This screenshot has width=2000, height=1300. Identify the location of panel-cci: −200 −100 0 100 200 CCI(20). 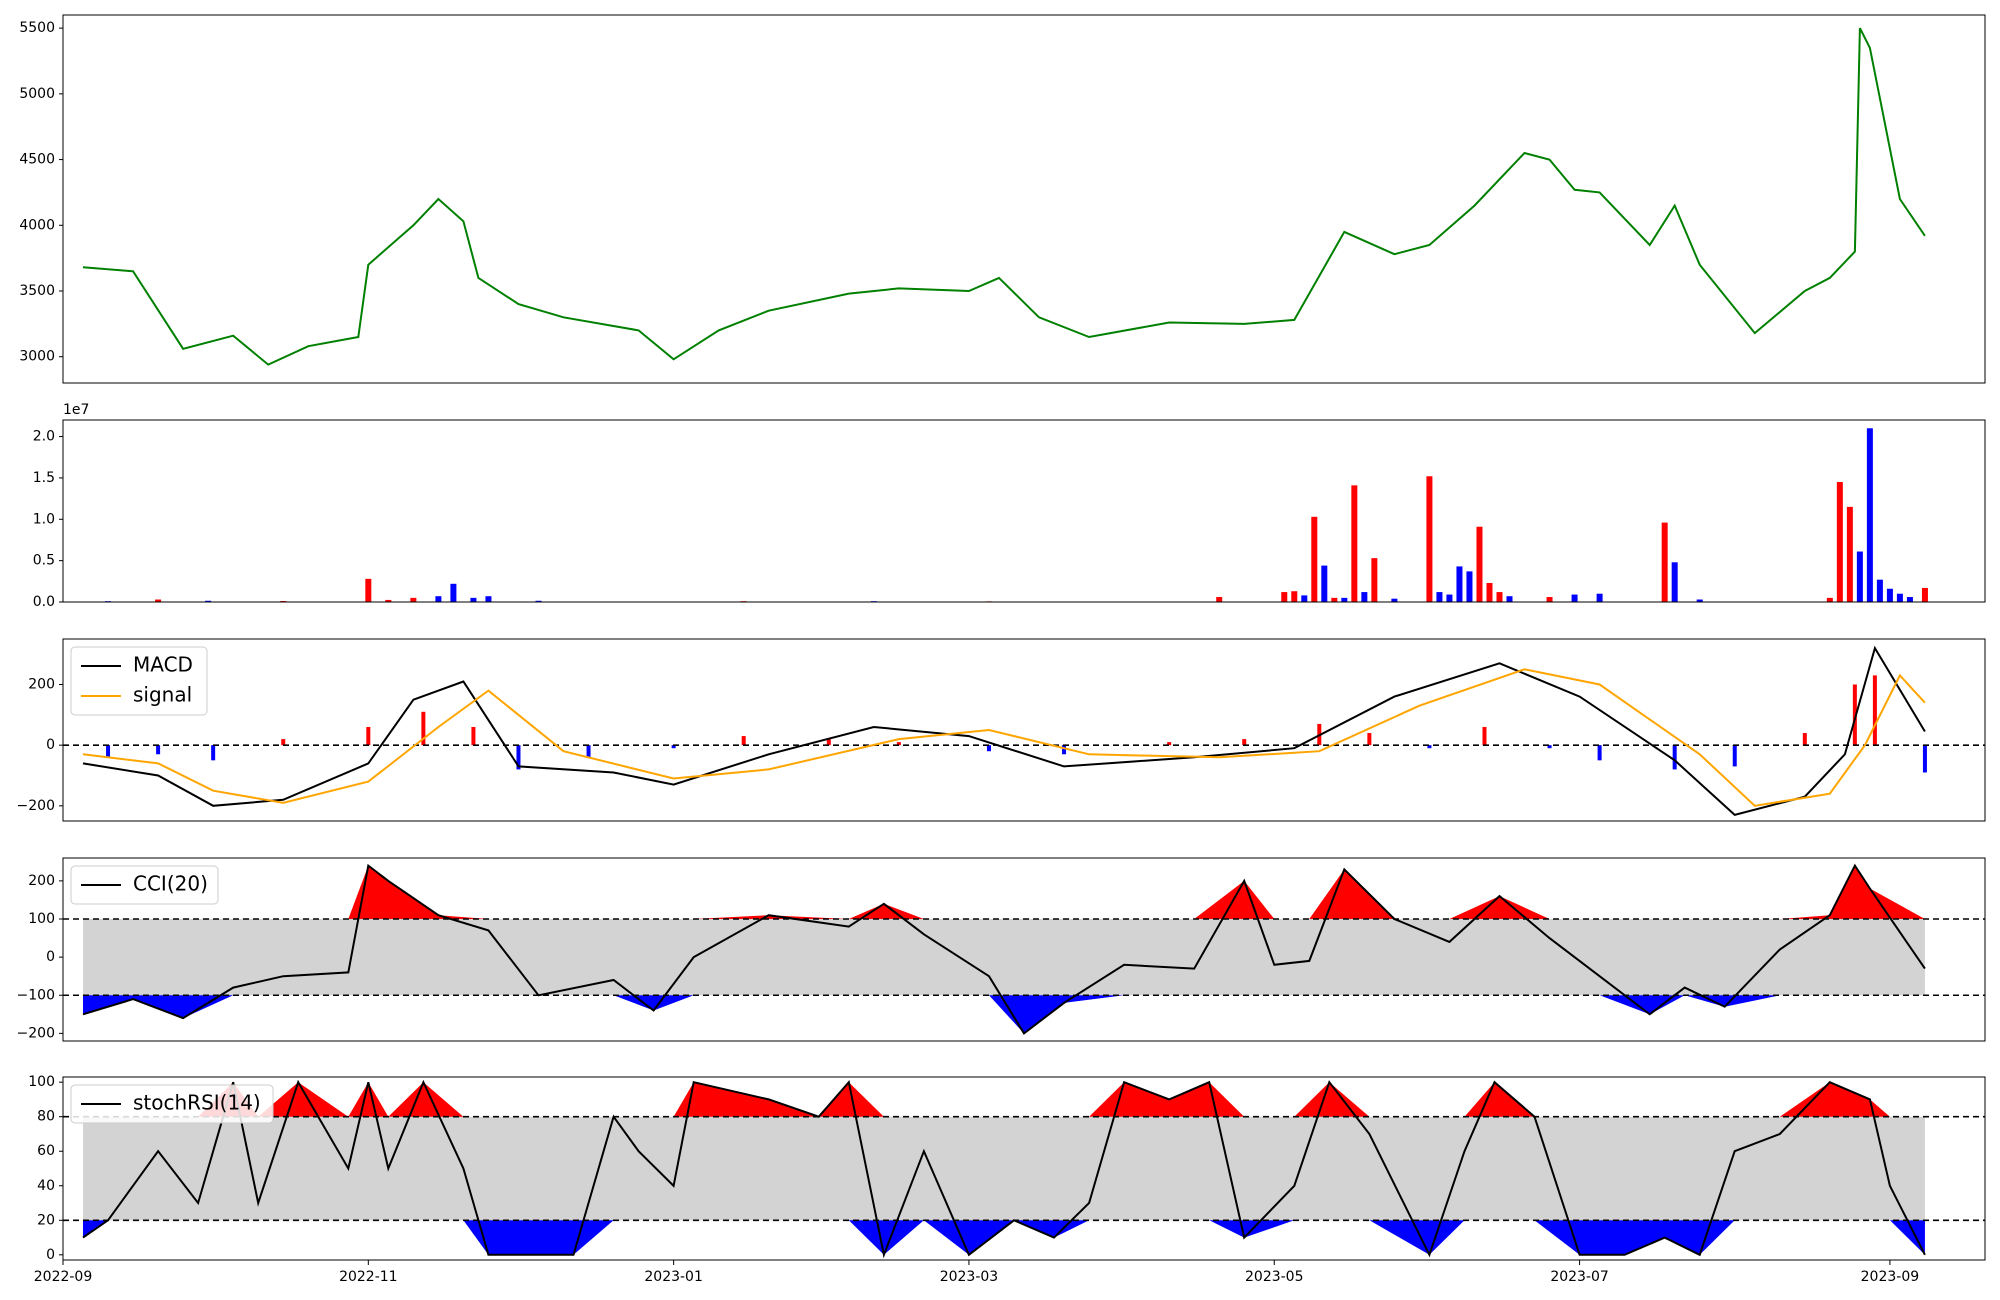
(1001, 949).